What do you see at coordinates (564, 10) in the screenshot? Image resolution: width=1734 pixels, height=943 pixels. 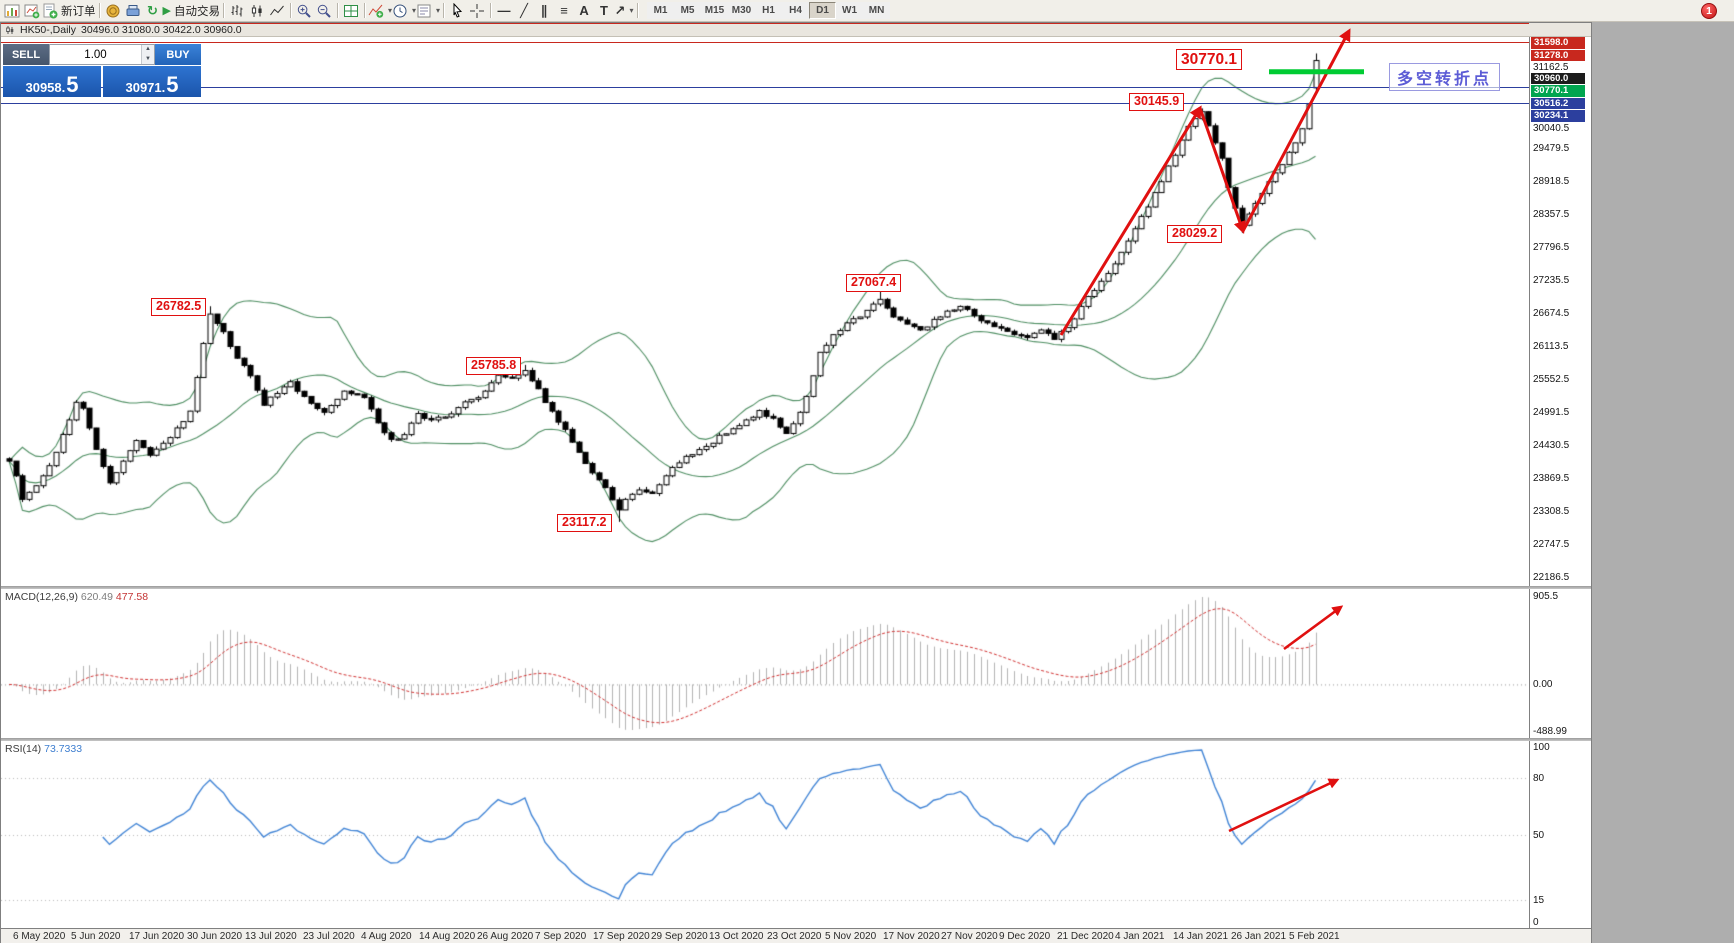 I see `fibonacci-tool-icon: ≡` at bounding box center [564, 10].